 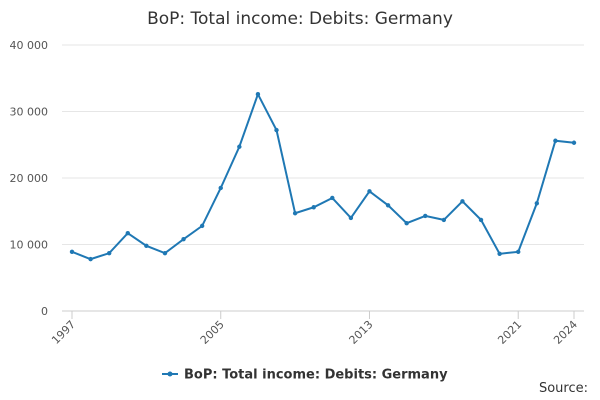 I want to click on y-tick-label: 10 000, so click(x=29, y=245).